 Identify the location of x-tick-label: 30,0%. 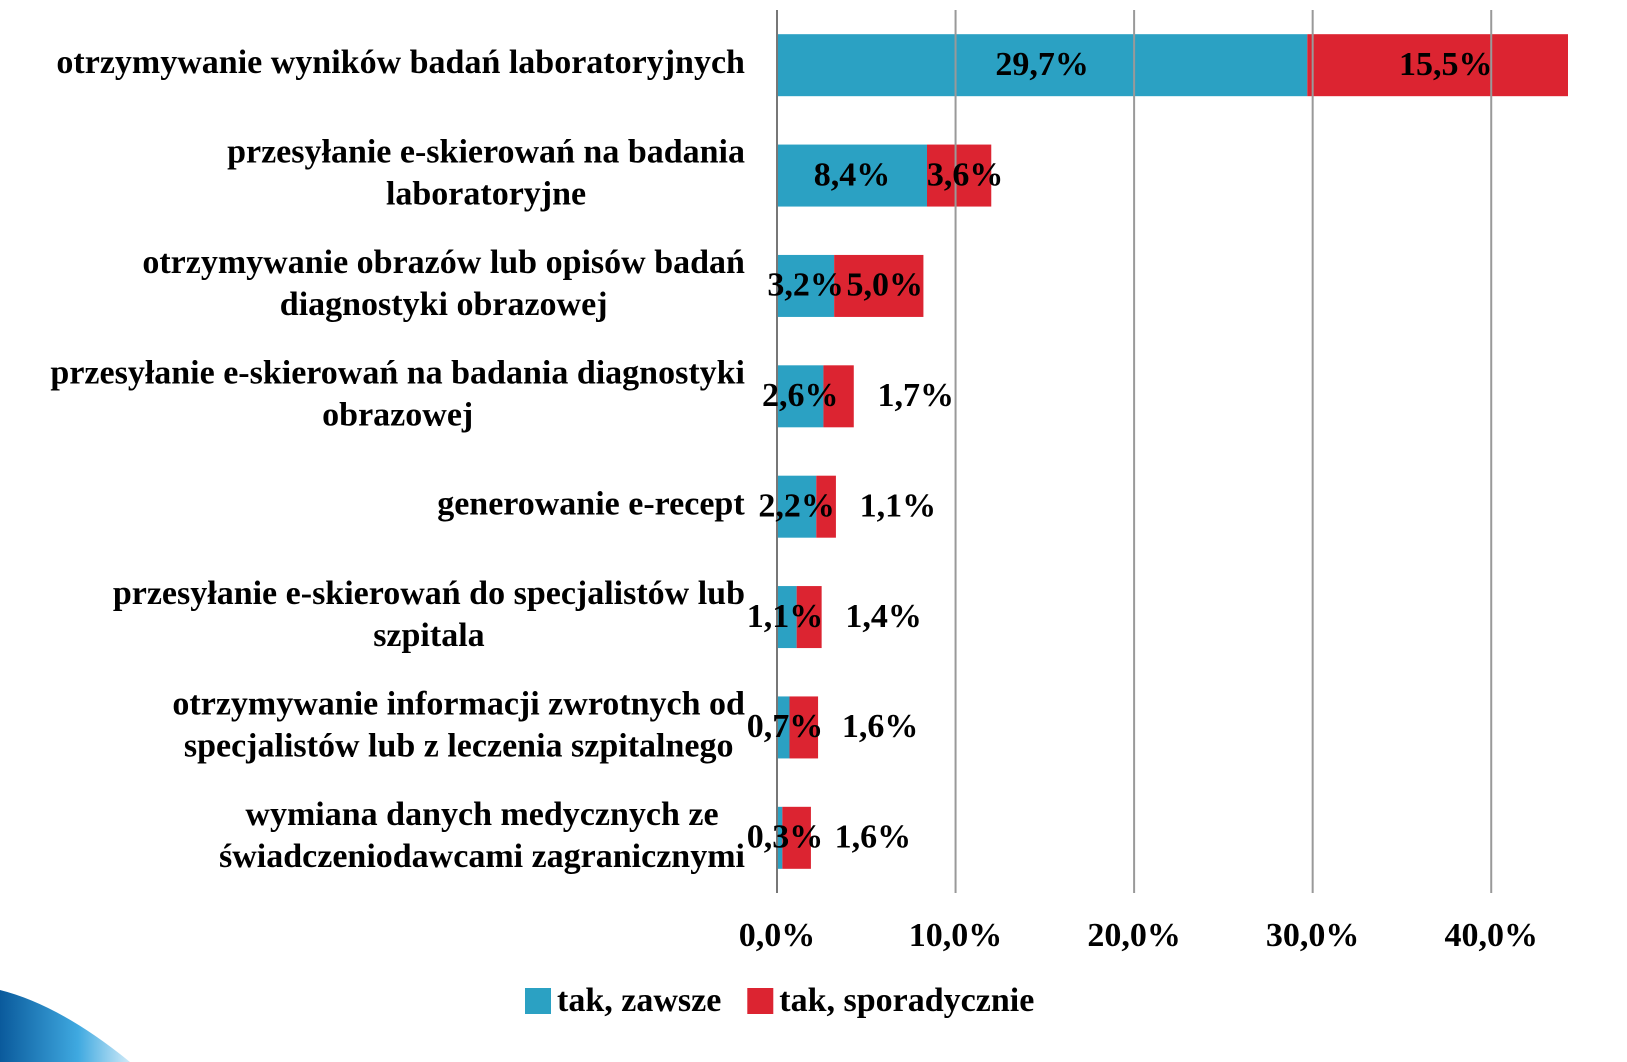
(1313, 935).